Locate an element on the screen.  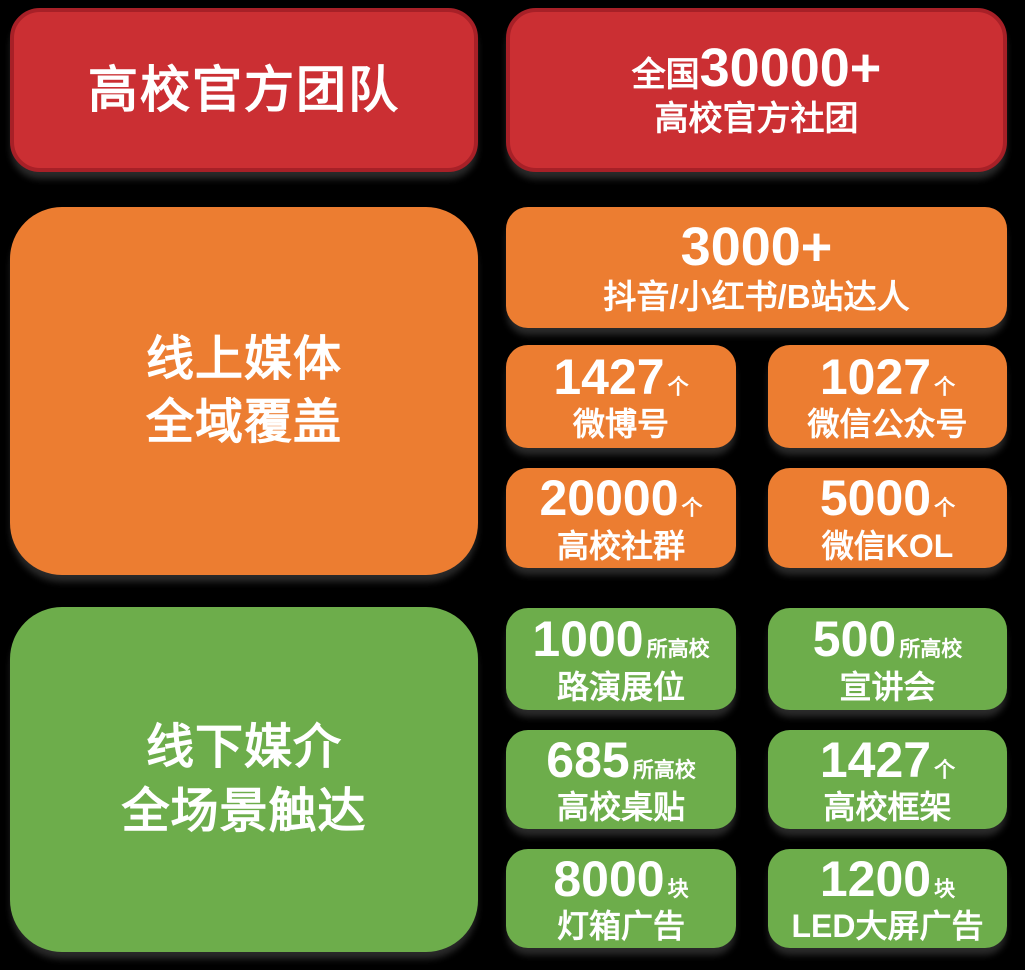
stat-label: 高校桌贴 is located at coordinates (620, 807).